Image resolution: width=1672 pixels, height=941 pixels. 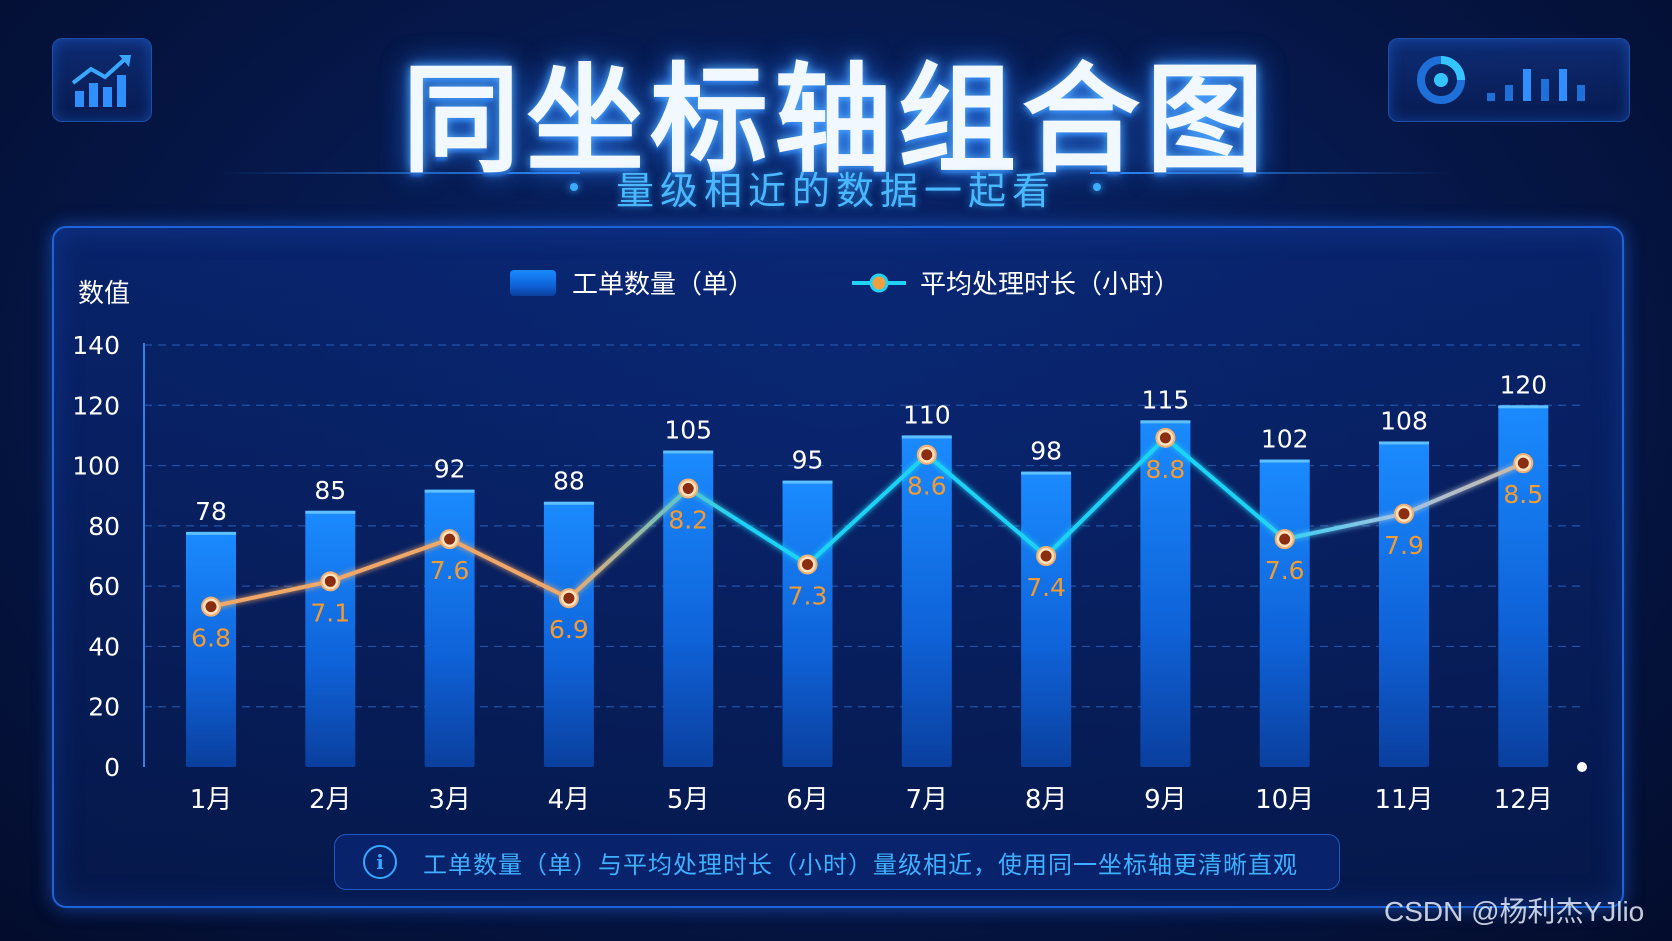 What do you see at coordinates (1046, 587) in the screenshot?
I see `line-value-label: 7.4` at bounding box center [1046, 587].